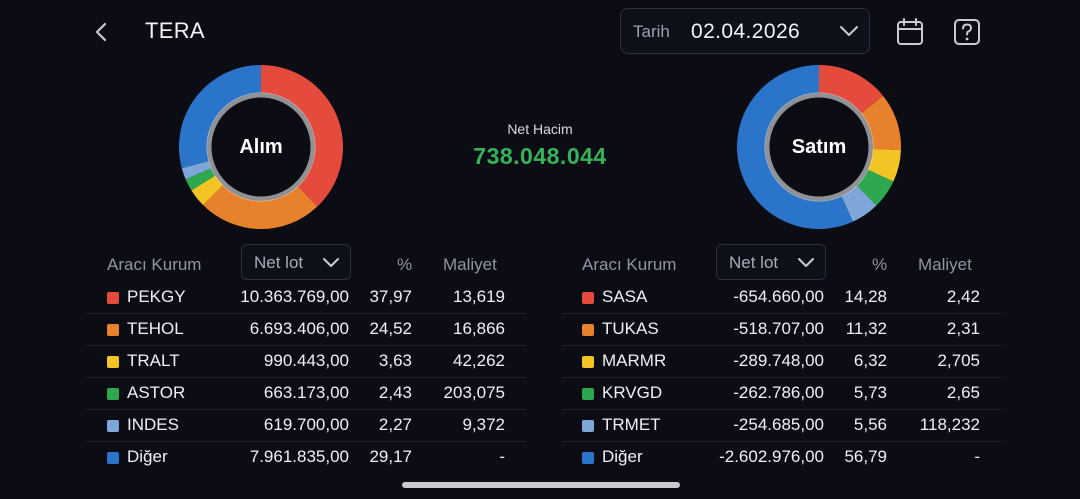  Describe the element at coordinates (629, 264) in the screenshot. I see `sell-col-broker: Aracı Kurum` at that location.